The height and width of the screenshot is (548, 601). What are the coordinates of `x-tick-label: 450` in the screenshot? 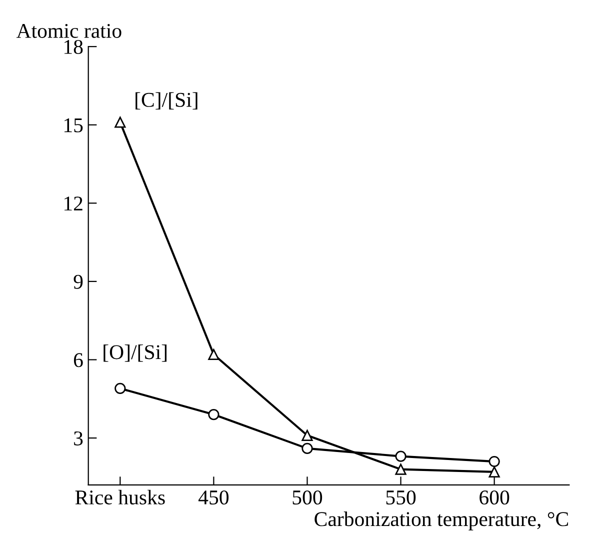 It's located at (213, 497).